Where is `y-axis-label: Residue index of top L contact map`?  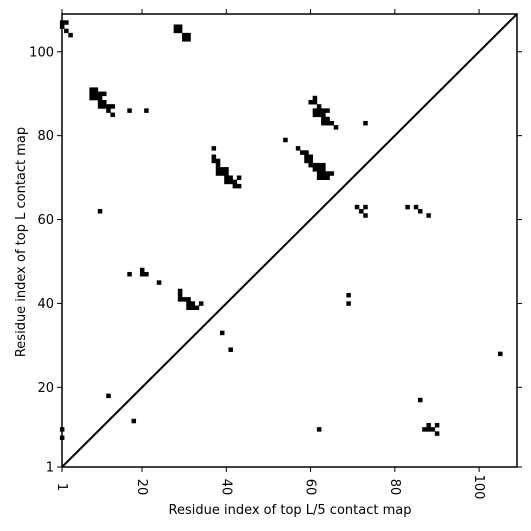 y-axis-label: Residue index of top L contact map is located at coordinates (21, 242).